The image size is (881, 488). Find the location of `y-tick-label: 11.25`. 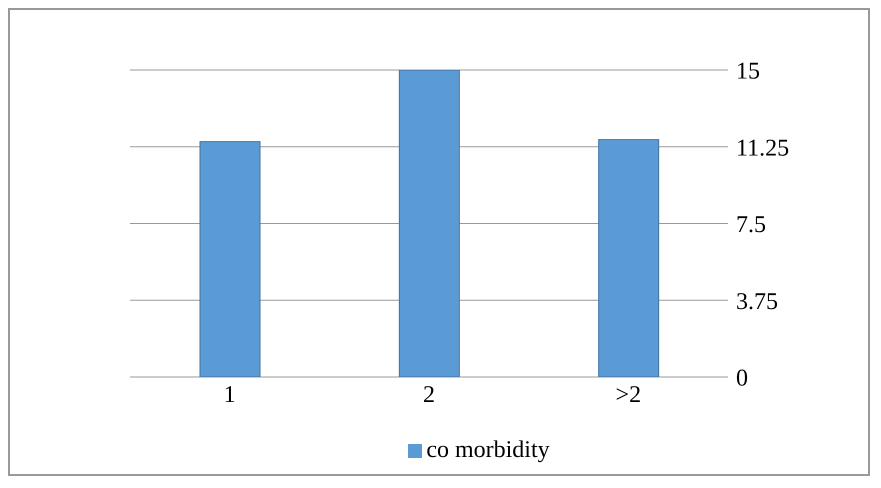

y-tick-label: 11.25 is located at coordinates (763, 148).